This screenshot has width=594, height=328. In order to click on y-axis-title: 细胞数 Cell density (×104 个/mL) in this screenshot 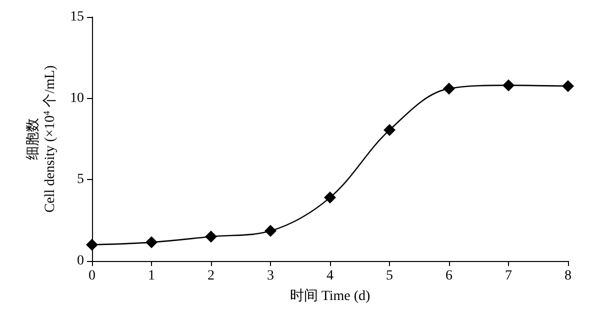, I will do `click(41, 139)`.